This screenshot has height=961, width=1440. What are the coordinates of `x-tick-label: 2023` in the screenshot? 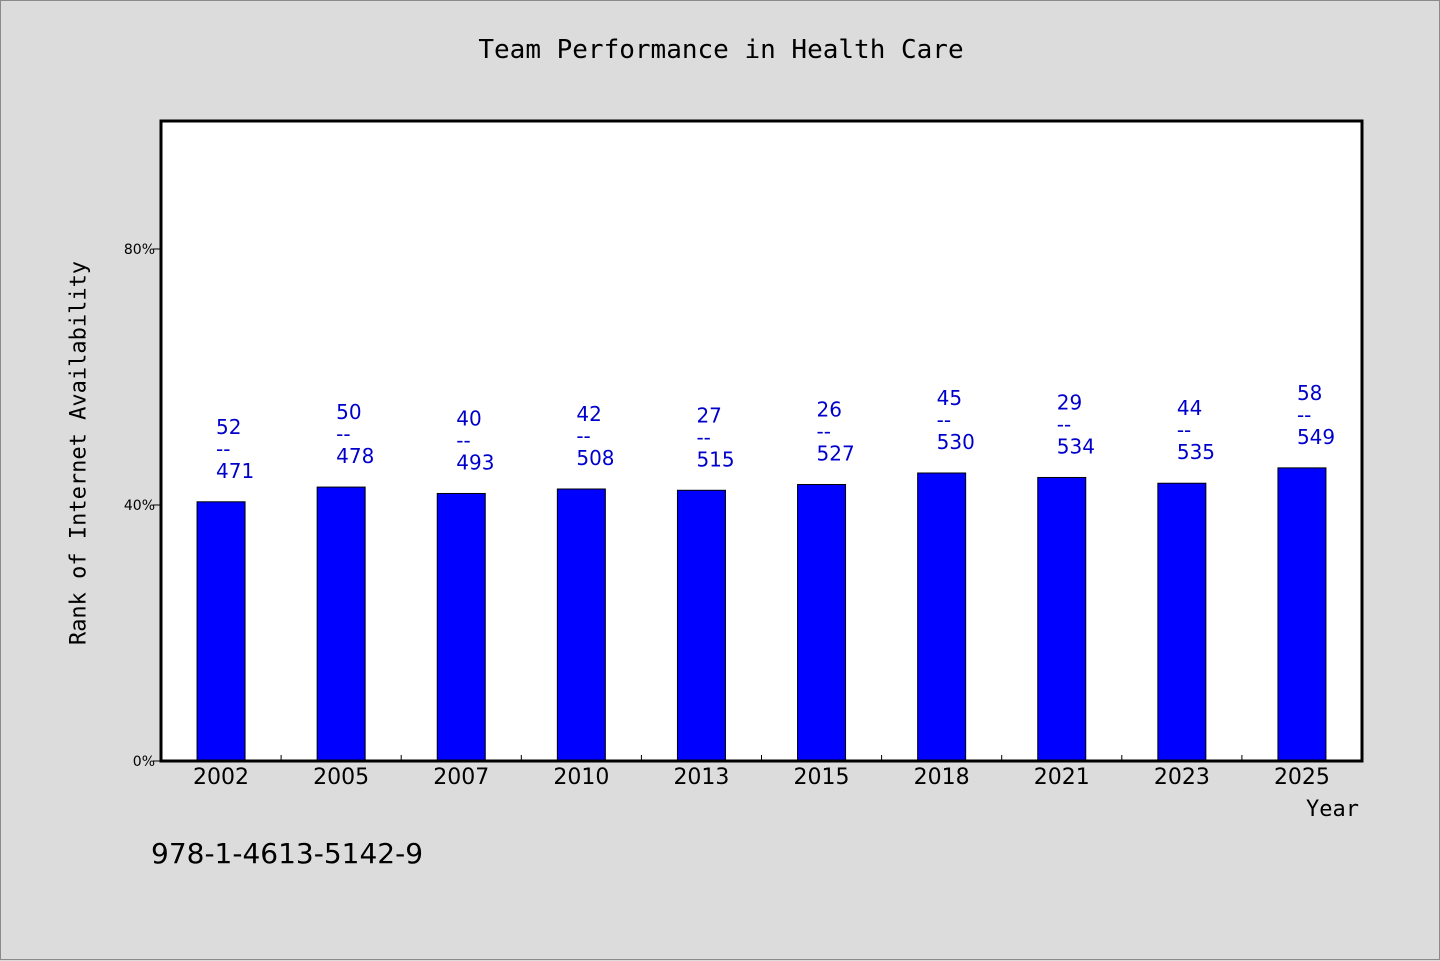 It's located at (1182, 777).